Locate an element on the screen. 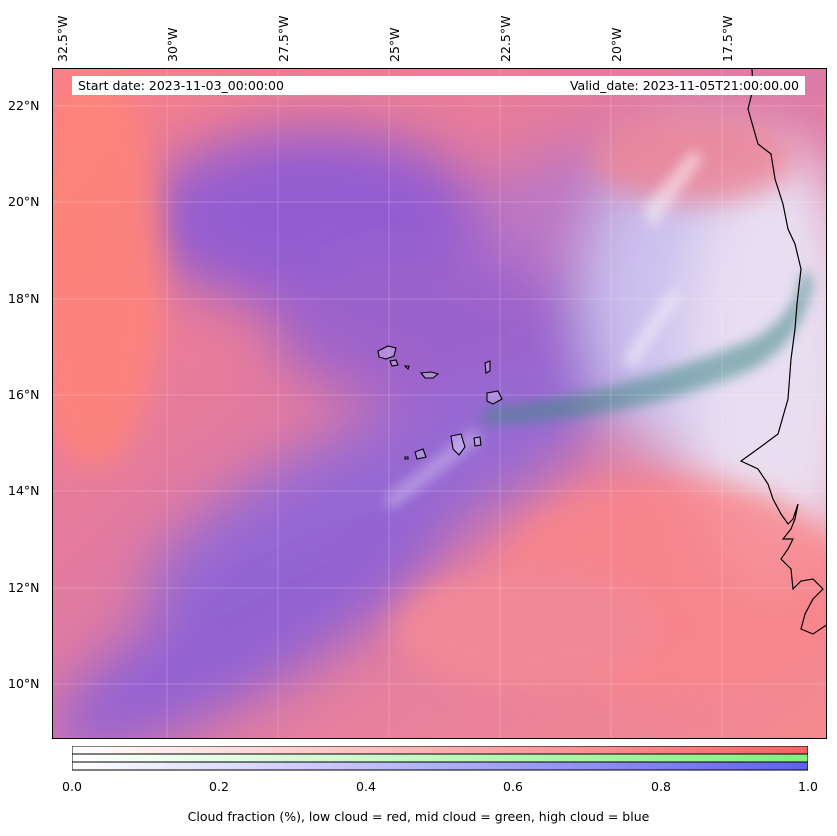  lon-label-30w: 30°W is located at coordinates (172, 44).